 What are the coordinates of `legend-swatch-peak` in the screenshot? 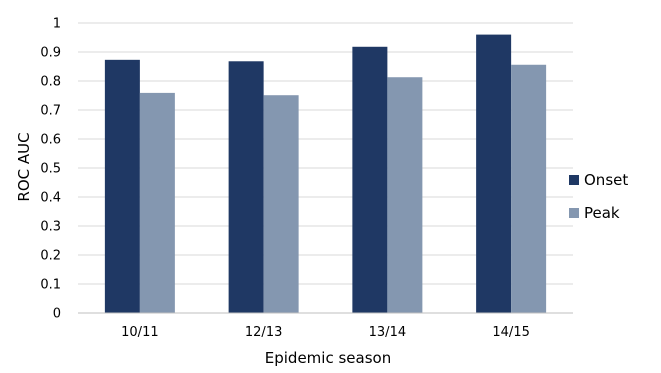 It's located at (574, 213).